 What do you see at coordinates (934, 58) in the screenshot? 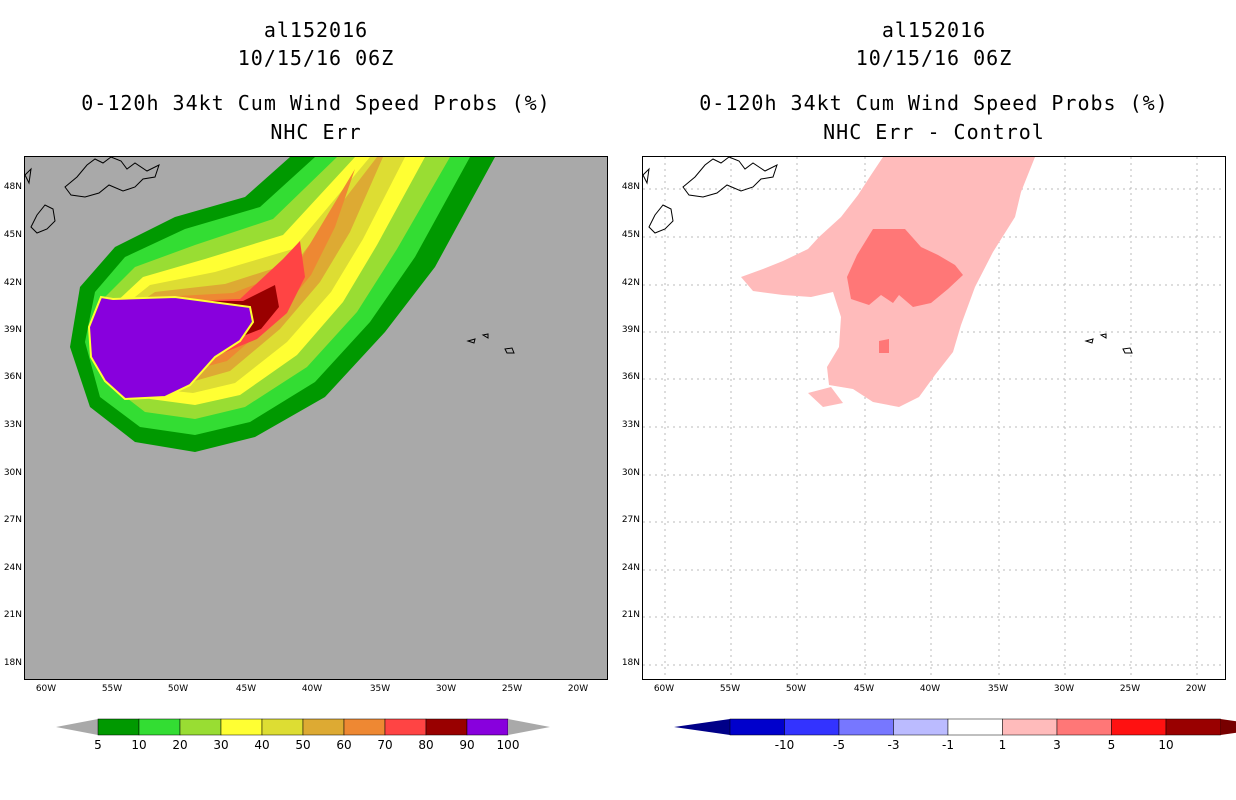
I see `right-datetime: 10/15/16 06Z` at bounding box center [934, 58].